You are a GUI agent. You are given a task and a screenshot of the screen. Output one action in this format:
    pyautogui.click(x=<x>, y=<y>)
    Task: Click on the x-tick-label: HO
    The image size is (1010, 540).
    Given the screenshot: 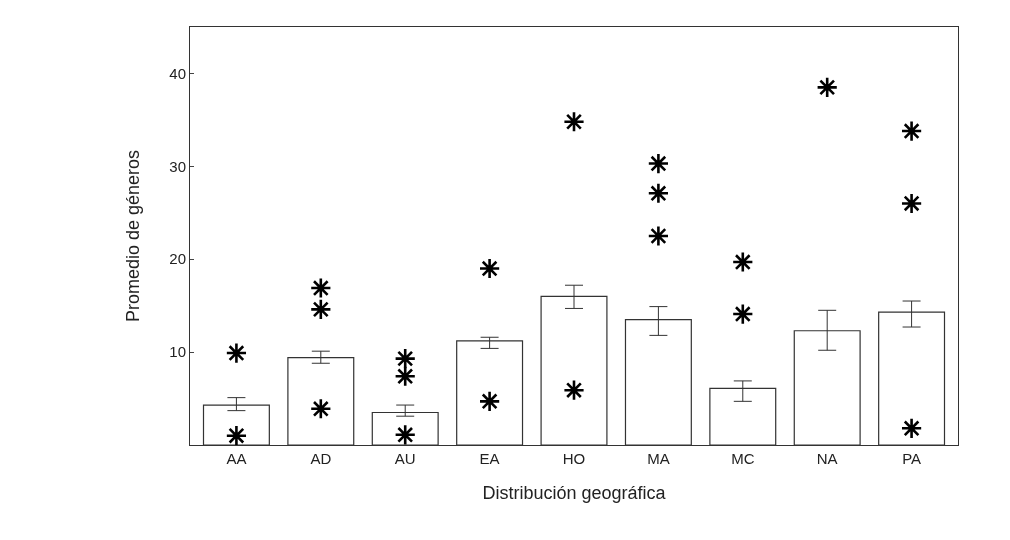 What is the action you would take?
    pyautogui.click(x=574, y=458)
    